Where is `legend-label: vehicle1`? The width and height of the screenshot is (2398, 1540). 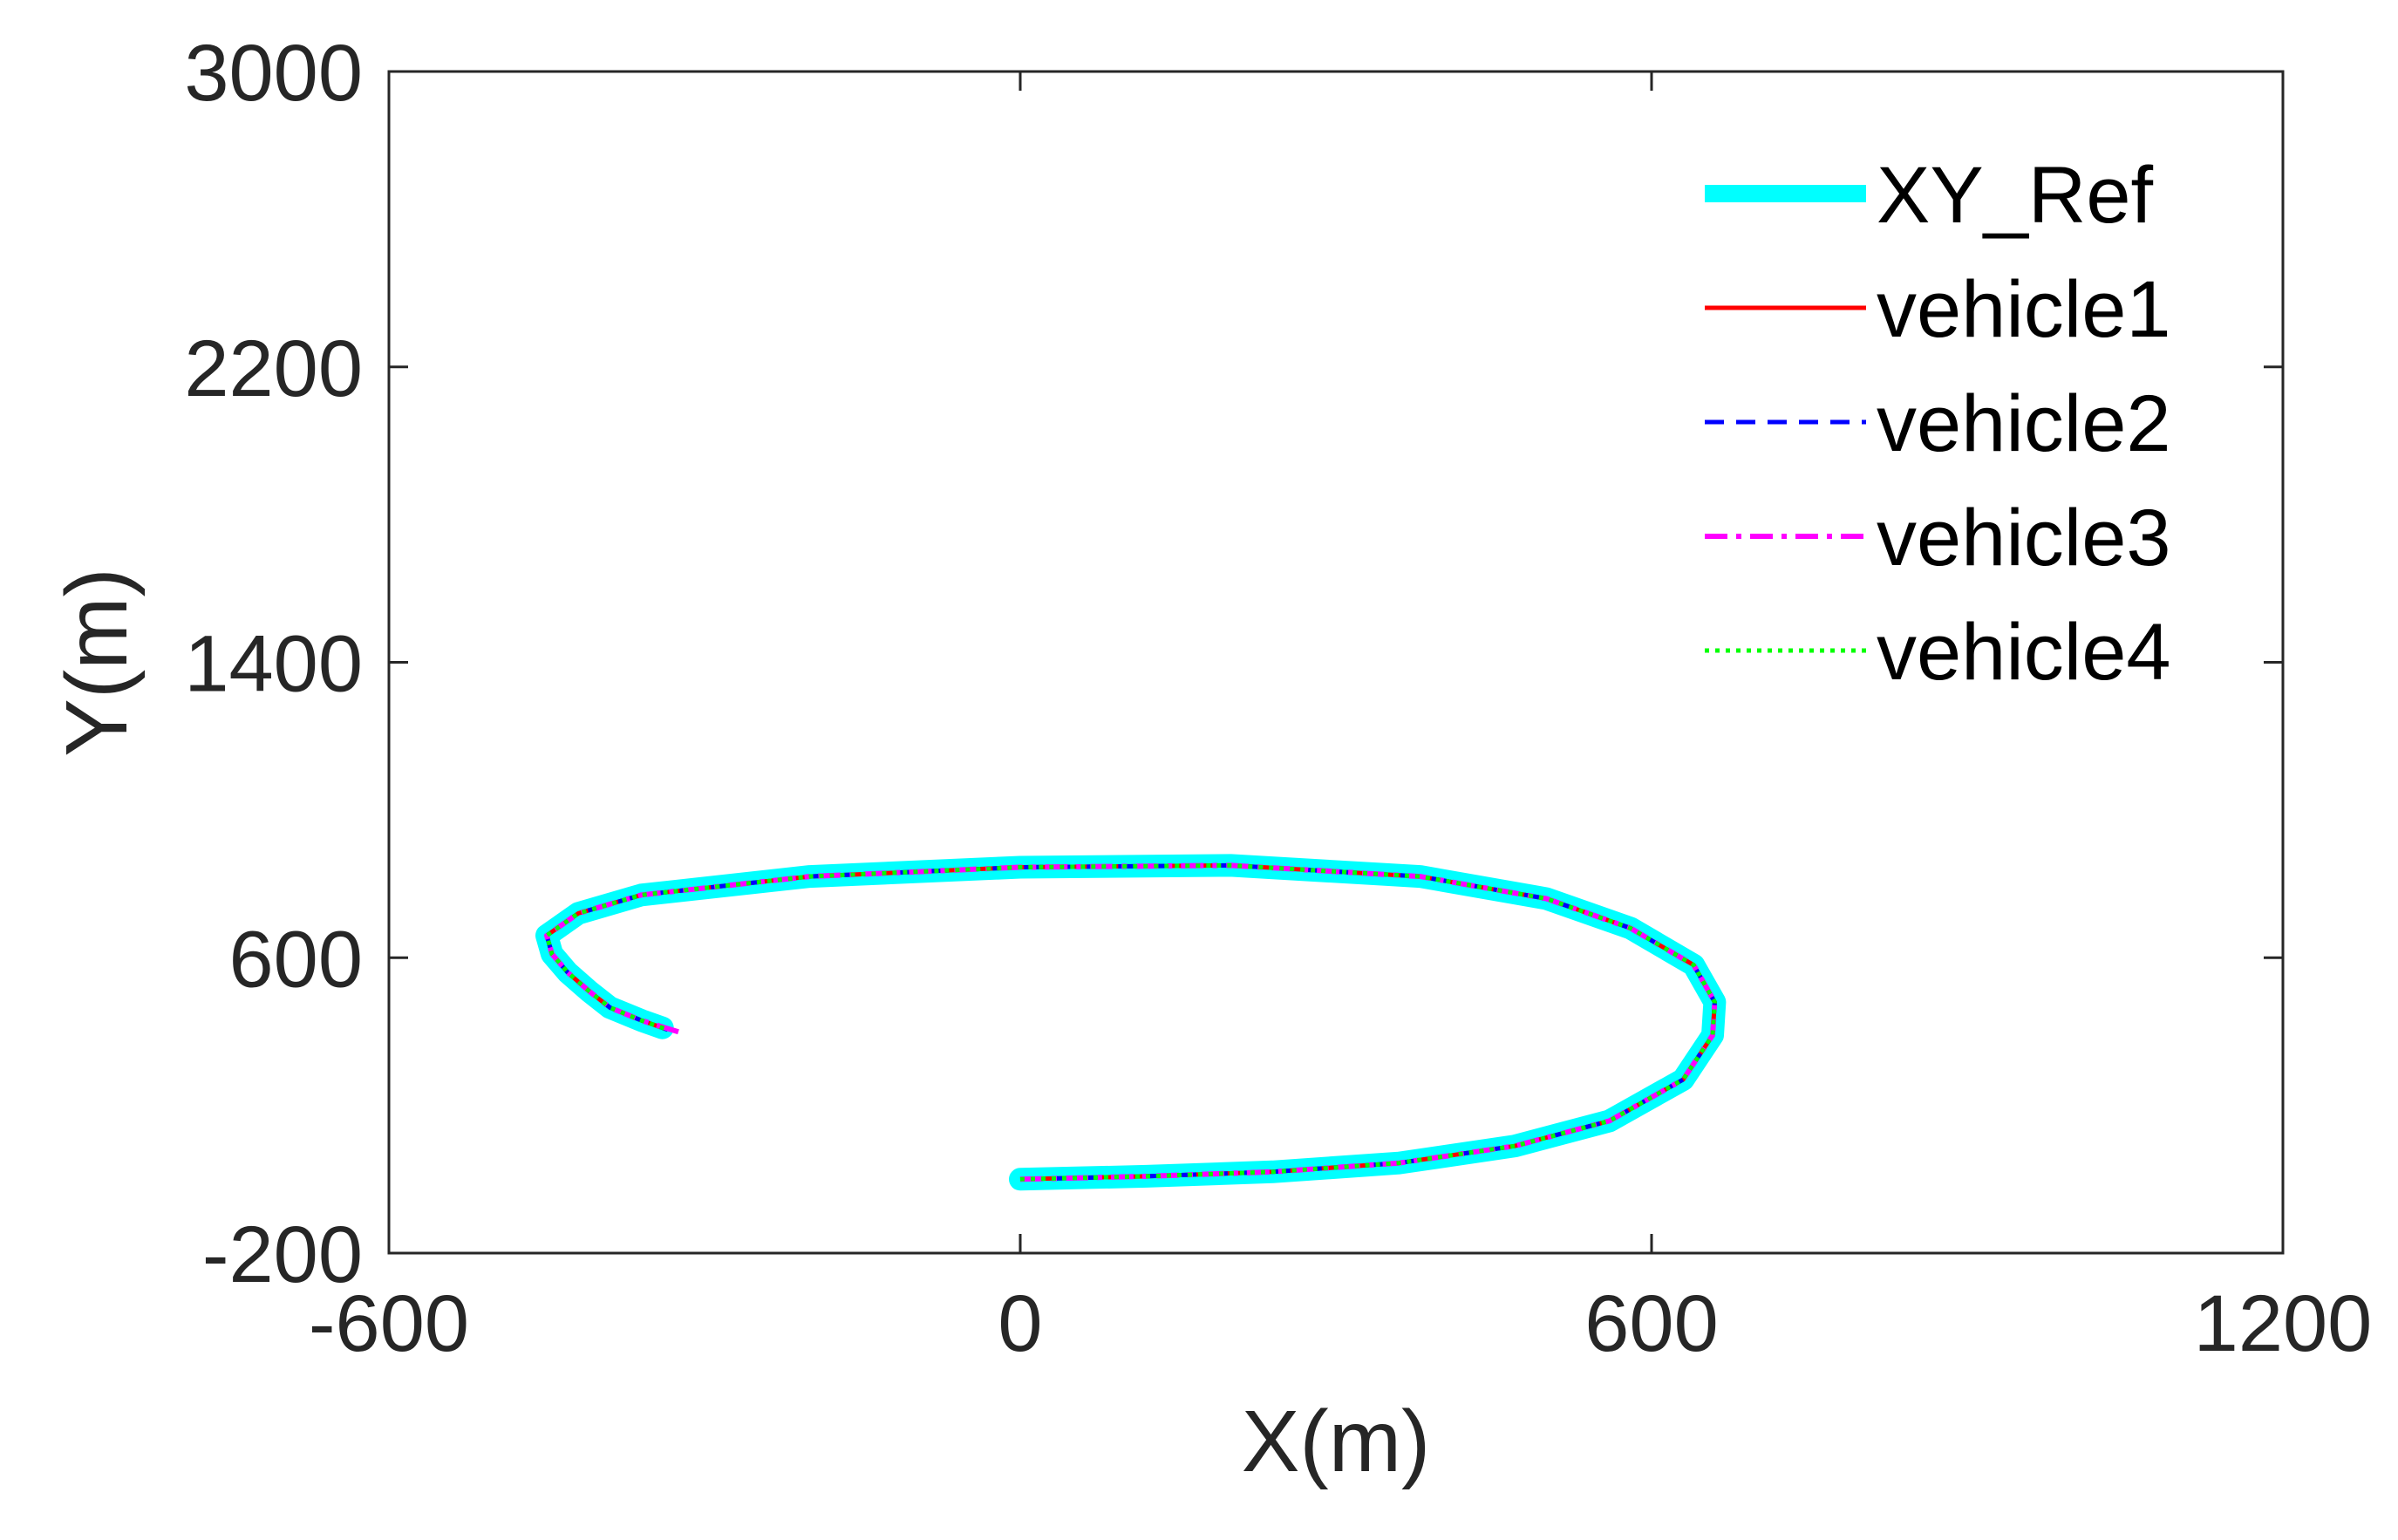
legend-label: vehicle1 is located at coordinates (2024, 310).